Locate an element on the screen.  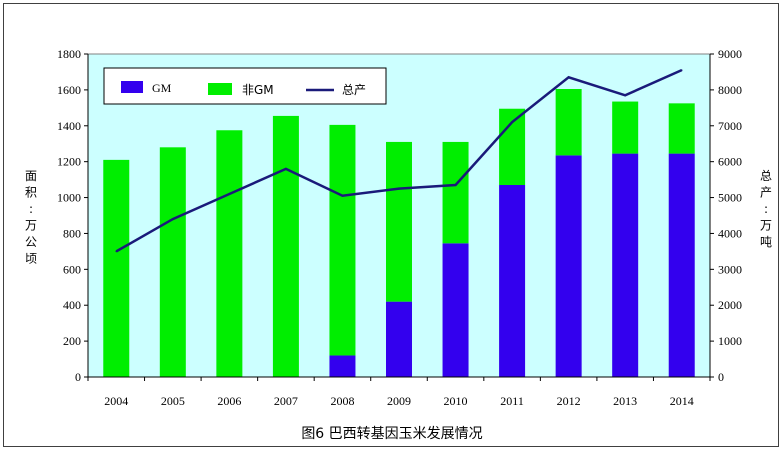
left-tick-label: 1600 is located at coordinates (69, 90).